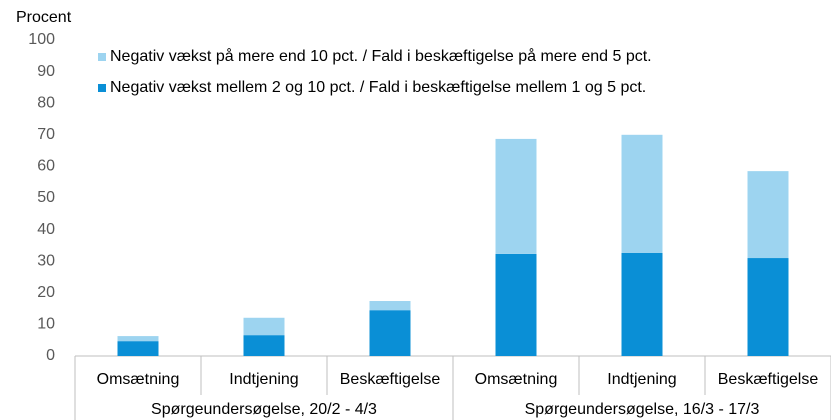 The image size is (831, 420). Describe the element at coordinates (46, 197) in the screenshot. I see `y-tick-label: 50` at that location.